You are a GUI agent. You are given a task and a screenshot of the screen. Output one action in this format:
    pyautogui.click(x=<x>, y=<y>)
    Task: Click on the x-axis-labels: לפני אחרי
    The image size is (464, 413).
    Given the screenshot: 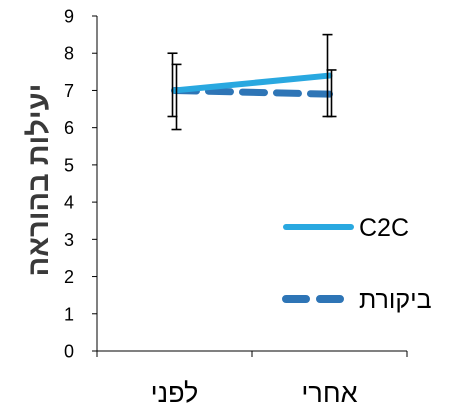 What is the action you would take?
    pyautogui.click(x=254, y=393)
    